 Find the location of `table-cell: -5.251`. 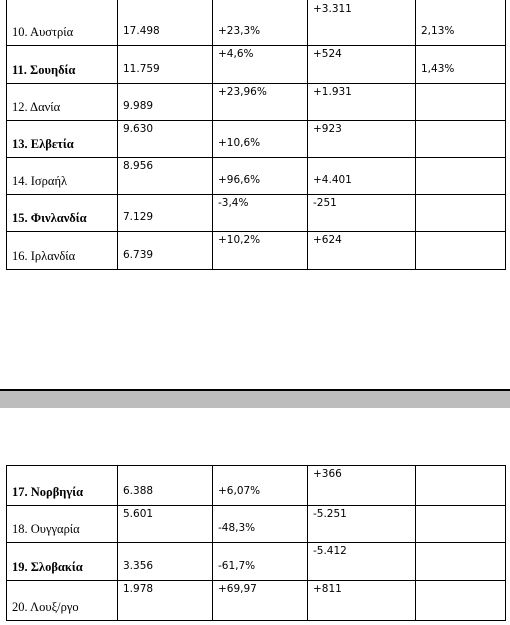

table-cell: -5.251 is located at coordinates (330, 514).